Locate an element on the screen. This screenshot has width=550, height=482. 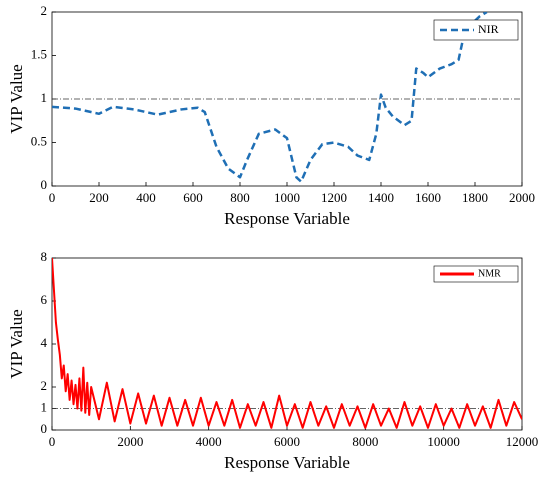
x-tick-label: 1600 is located at coordinates (428, 197).